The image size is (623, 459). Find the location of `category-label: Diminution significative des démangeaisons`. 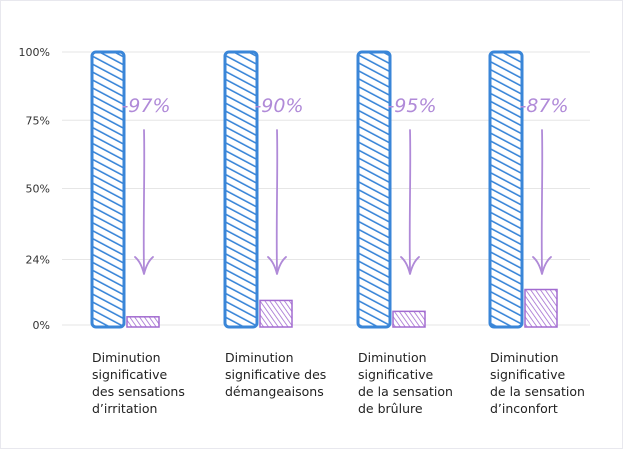

category-label: Diminution significative des démangeaisons is located at coordinates (285, 374).